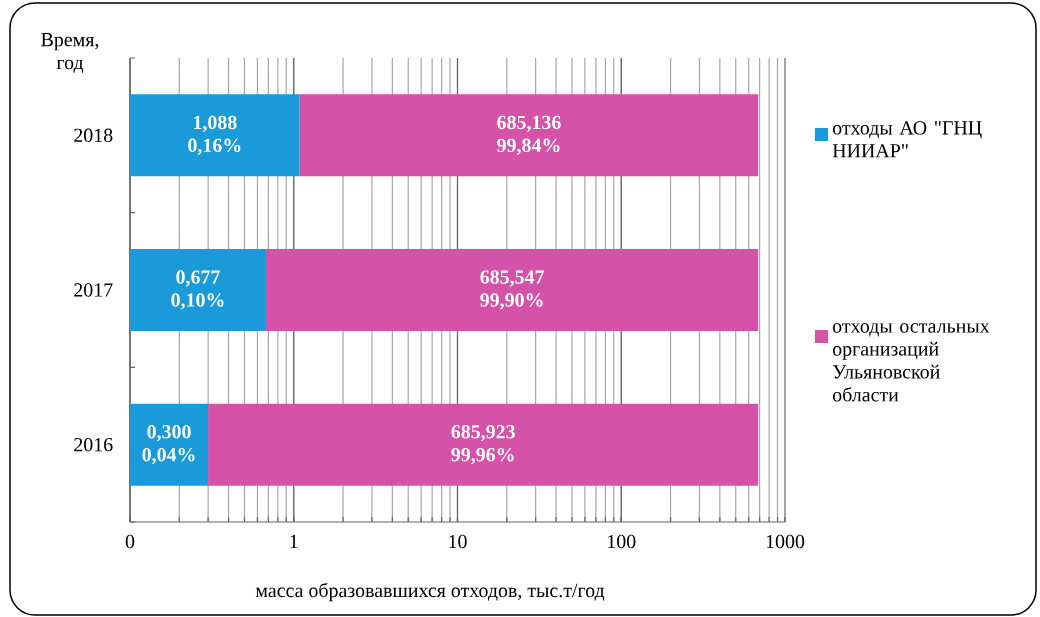 The height and width of the screenshot is (617, 1040). I want to click on x-tick-label: 100, so click(622, 541).